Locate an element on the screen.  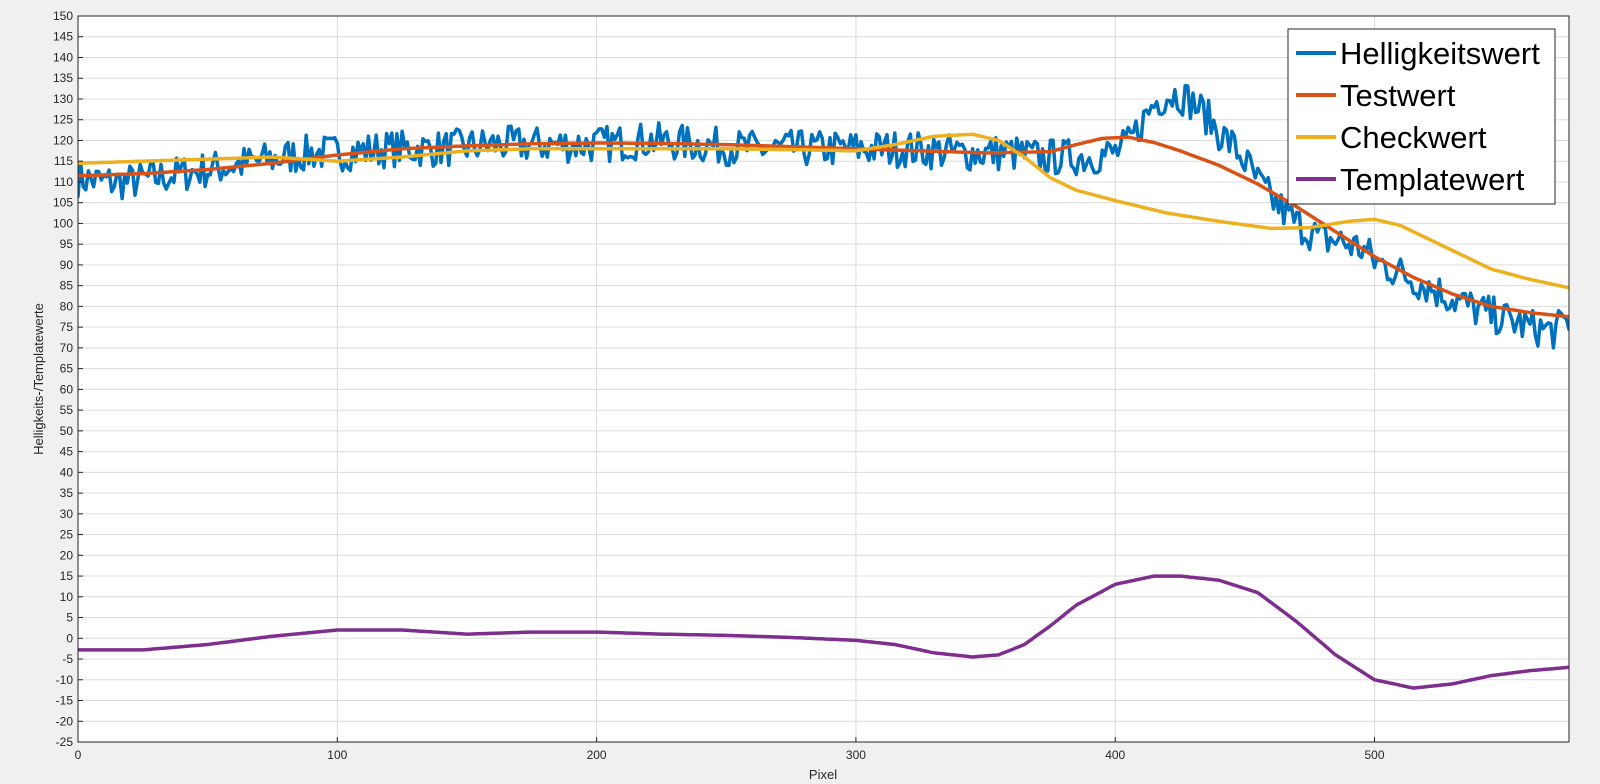
y-axis-label: Helligkeits-/Templatewerte is located at coordinates (38, 379).